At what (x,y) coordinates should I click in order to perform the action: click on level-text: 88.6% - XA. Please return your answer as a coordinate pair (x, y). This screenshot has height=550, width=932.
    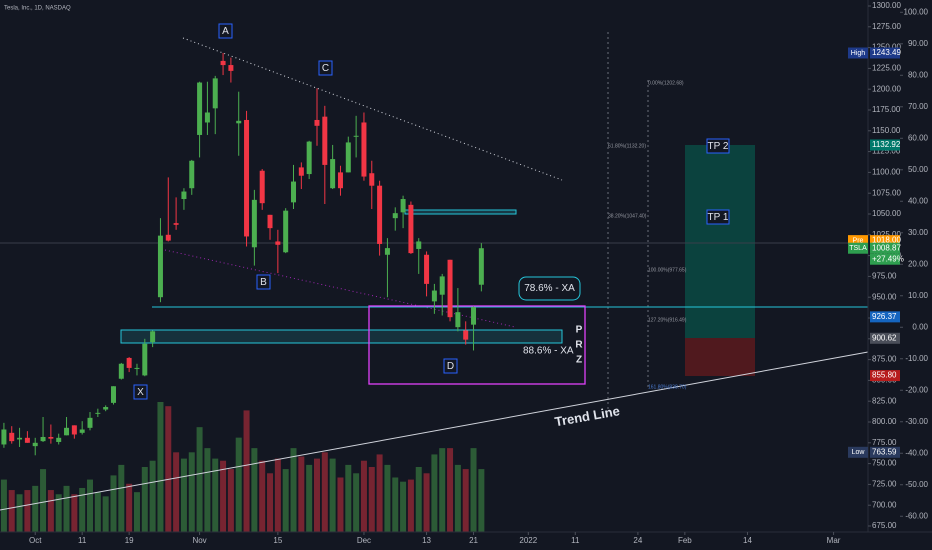
    Looking at the image, I should click on (548, 351).